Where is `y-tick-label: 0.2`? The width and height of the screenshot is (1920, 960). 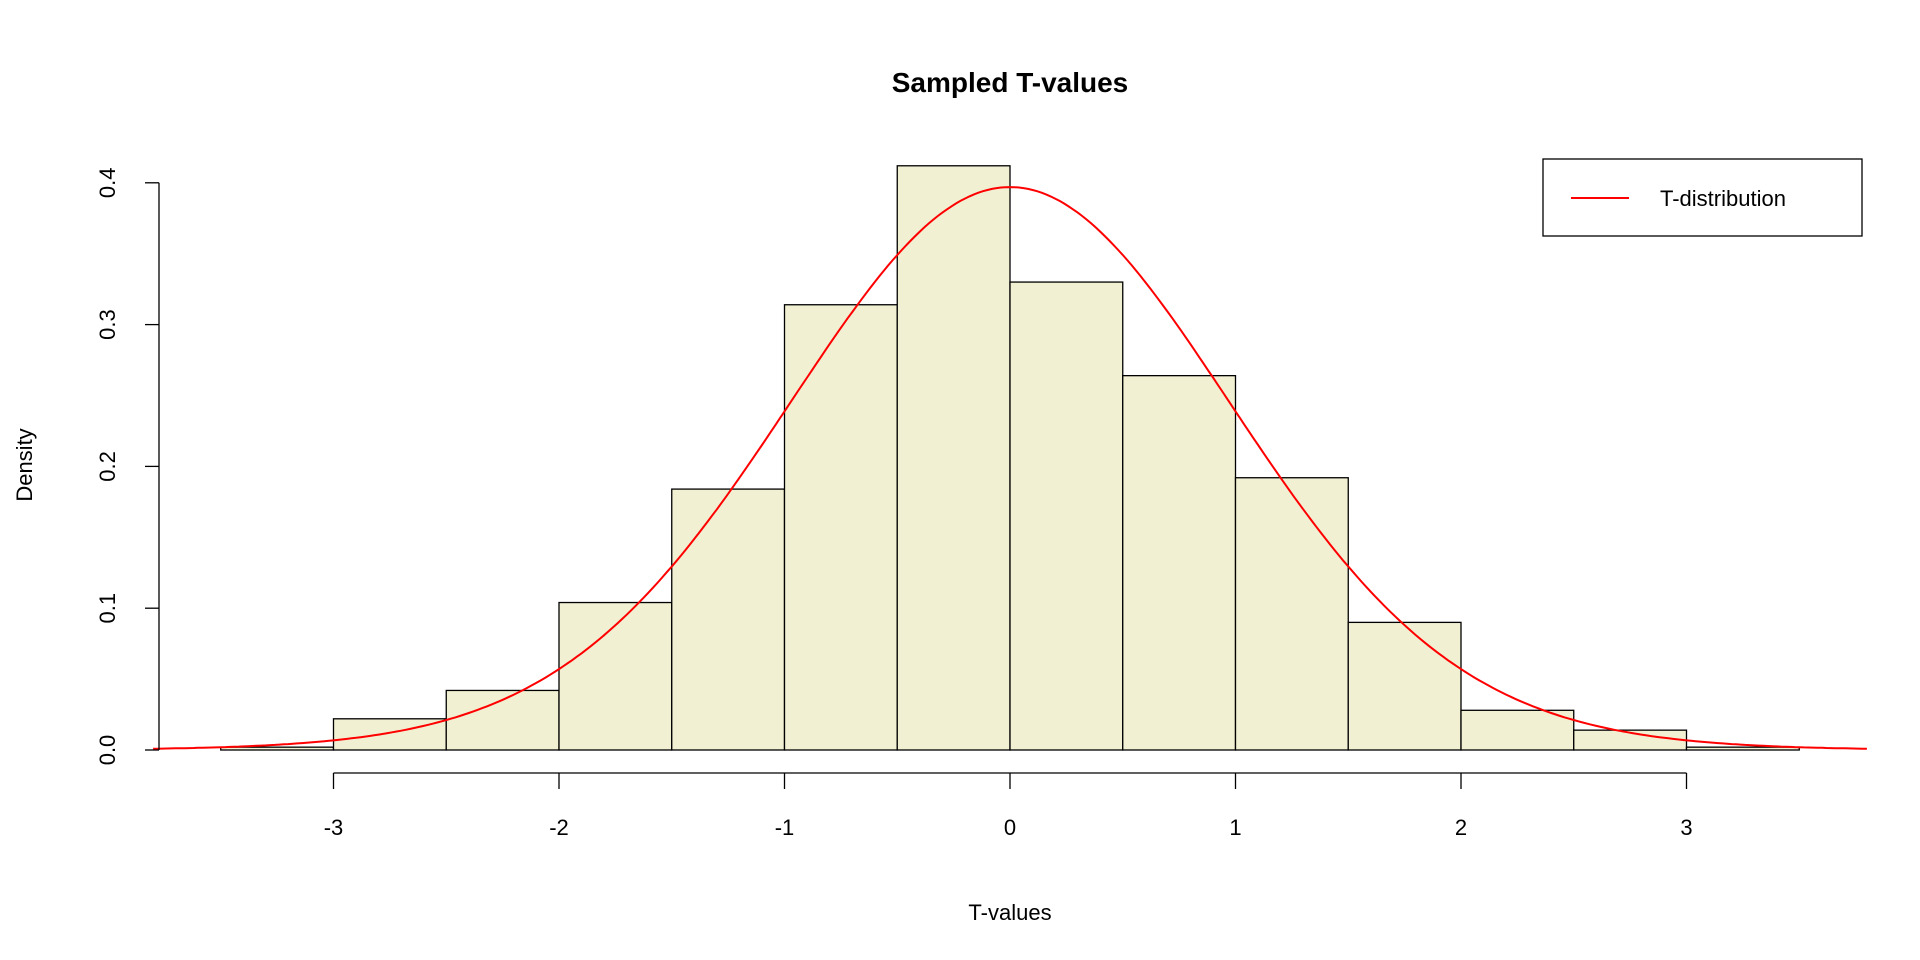 y-tick-label: 0.2 is located at coordinates (107, 466).